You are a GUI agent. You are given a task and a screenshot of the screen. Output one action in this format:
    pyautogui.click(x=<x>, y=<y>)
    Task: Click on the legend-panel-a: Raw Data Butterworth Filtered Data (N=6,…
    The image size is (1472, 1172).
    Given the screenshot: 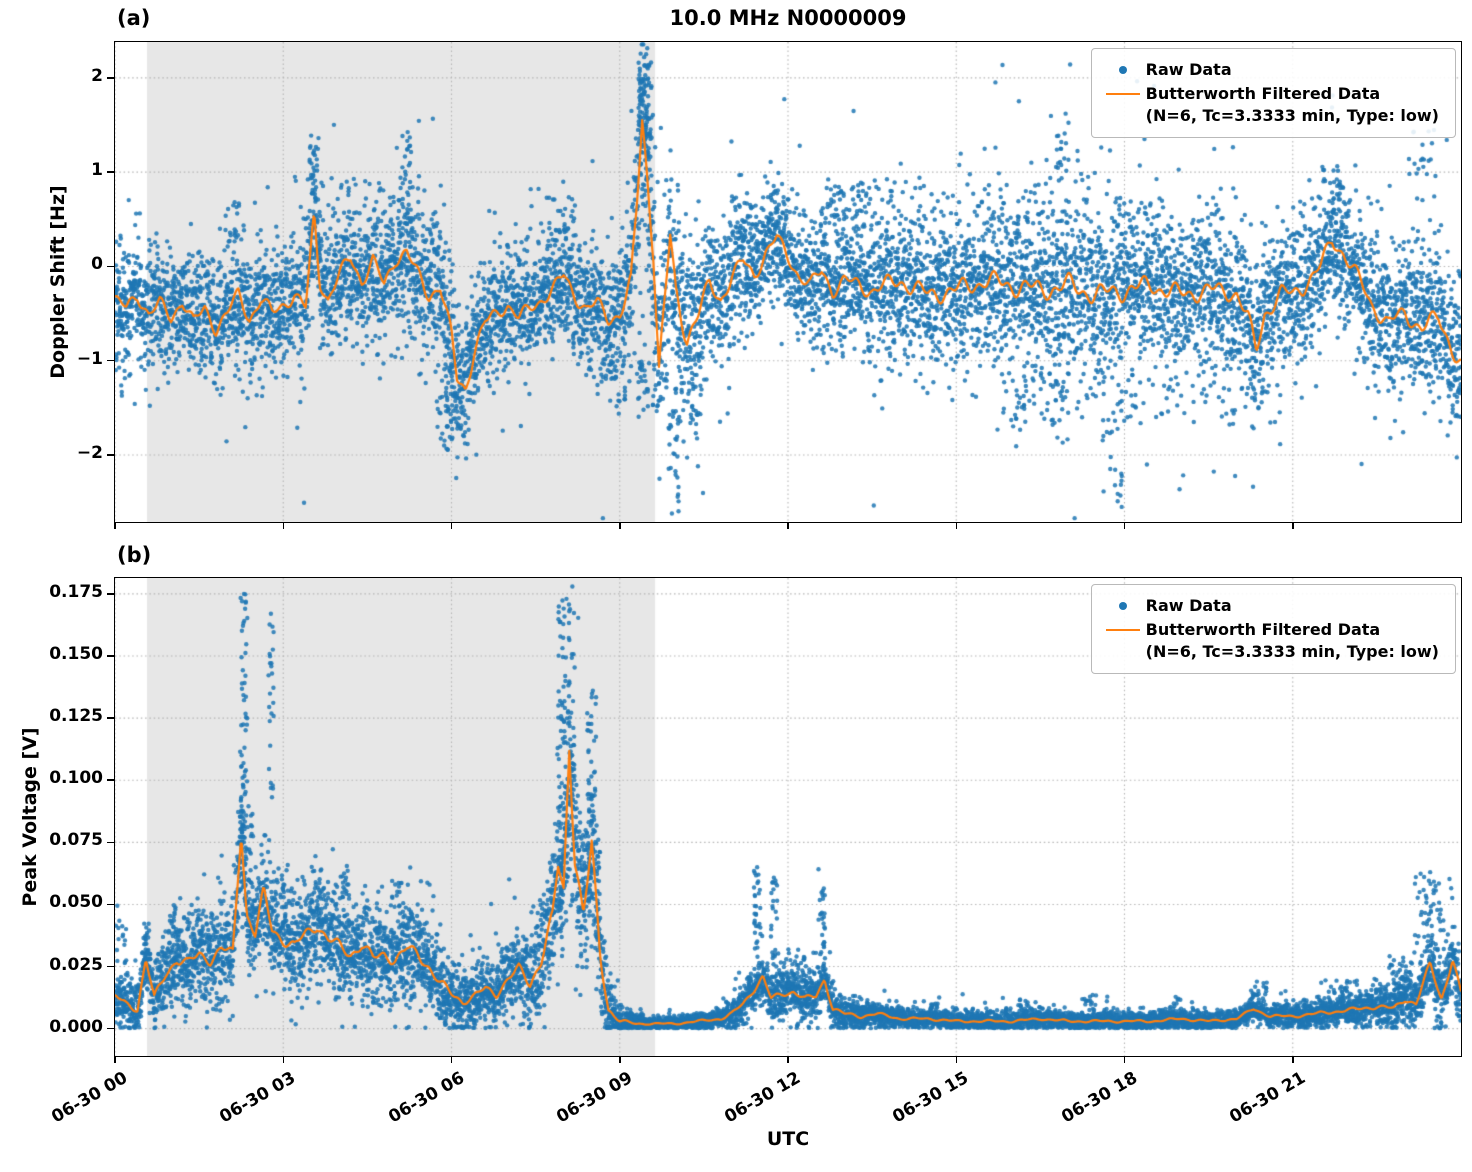 What is the action you would take?
    pyautogui.click(x=1273, y=93)
    